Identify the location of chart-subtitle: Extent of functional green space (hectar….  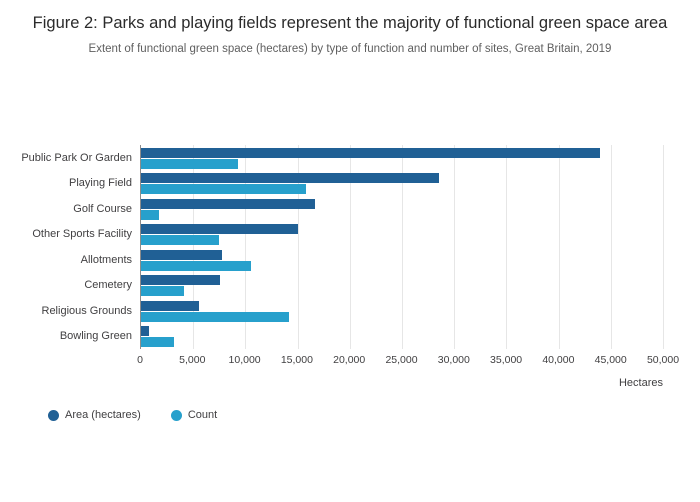
(350, 49).